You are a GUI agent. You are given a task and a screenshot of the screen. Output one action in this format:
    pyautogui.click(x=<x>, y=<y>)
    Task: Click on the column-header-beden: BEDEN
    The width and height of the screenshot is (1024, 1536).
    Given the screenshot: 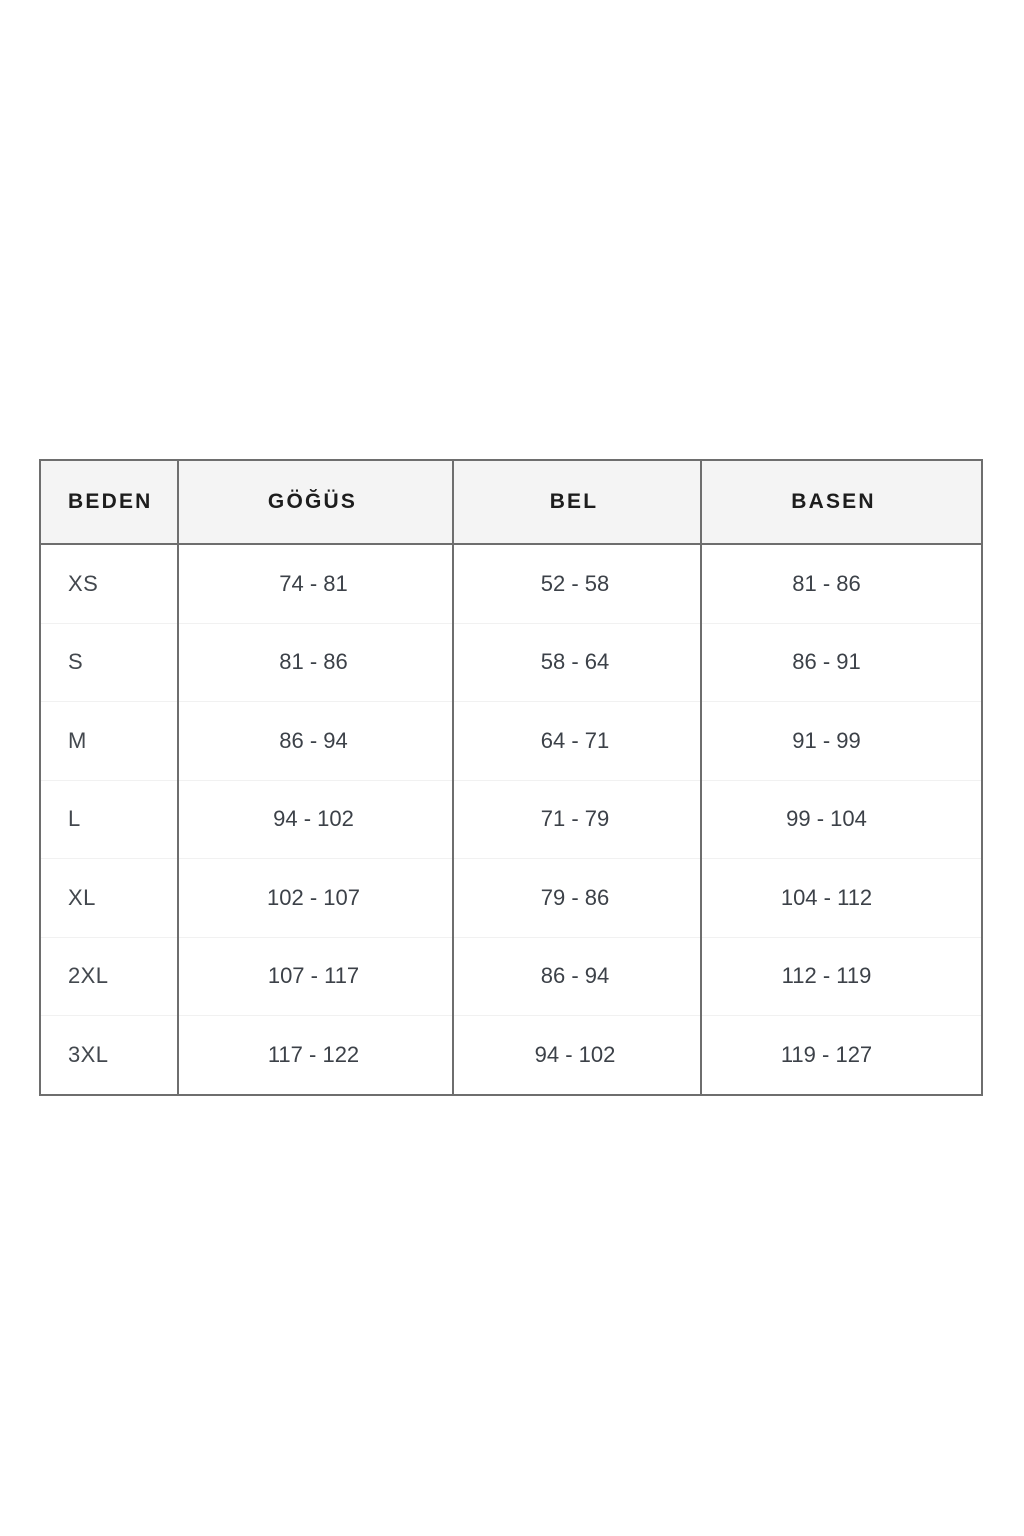 What is the action you would take?
    pyautogui.click(x=109, y=502)
    